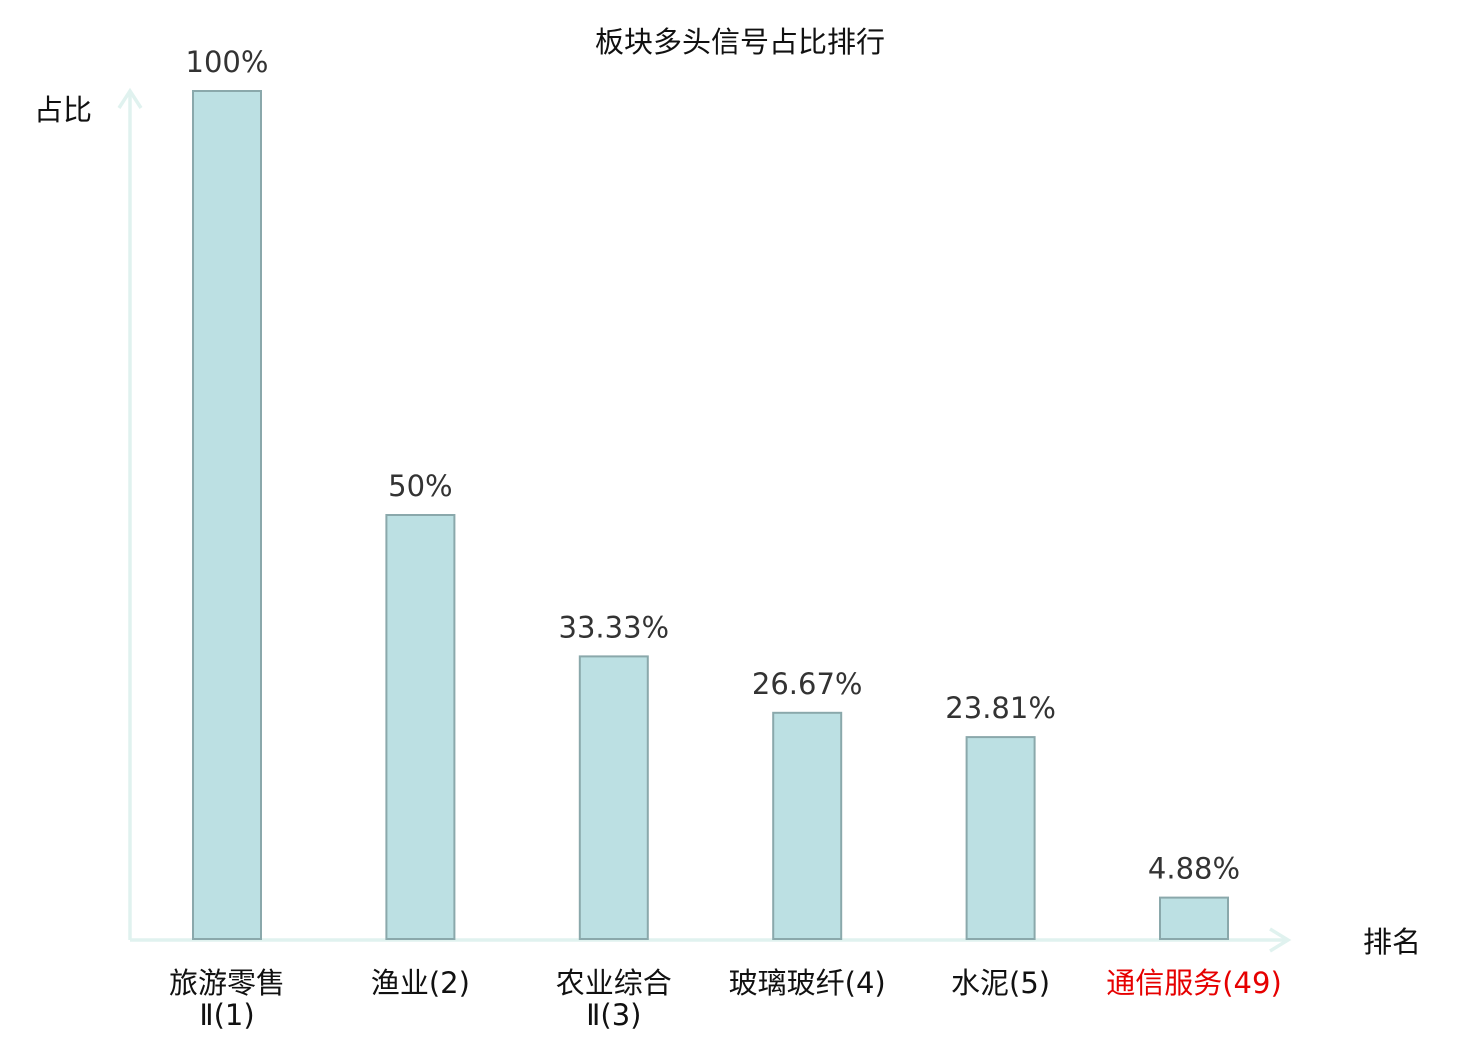 Image resolution: width=1480 pixels, height=1044 pixels. What do you see at coordinates (130, 98) in the screenshot?
I see `y-axis-arrow` at bounding box center [130, 98].